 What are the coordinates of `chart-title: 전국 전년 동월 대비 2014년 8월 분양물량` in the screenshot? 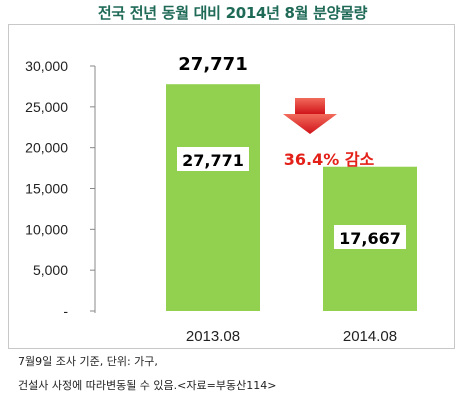 It's located at (232, 13).